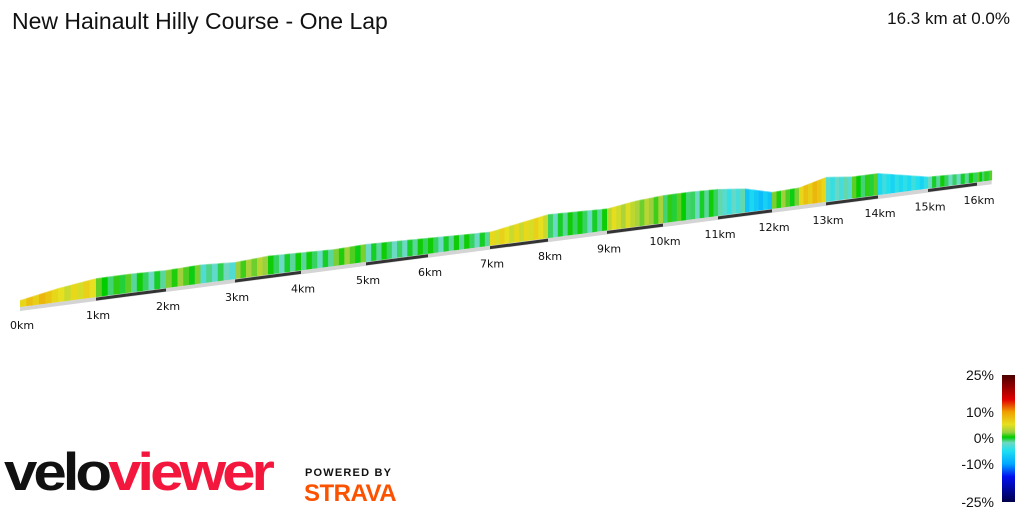  Describe the element at coordinates (200, 21) in the screenshot. I see `page-title: New Hainault Hilly Course - One Lap` at that location.